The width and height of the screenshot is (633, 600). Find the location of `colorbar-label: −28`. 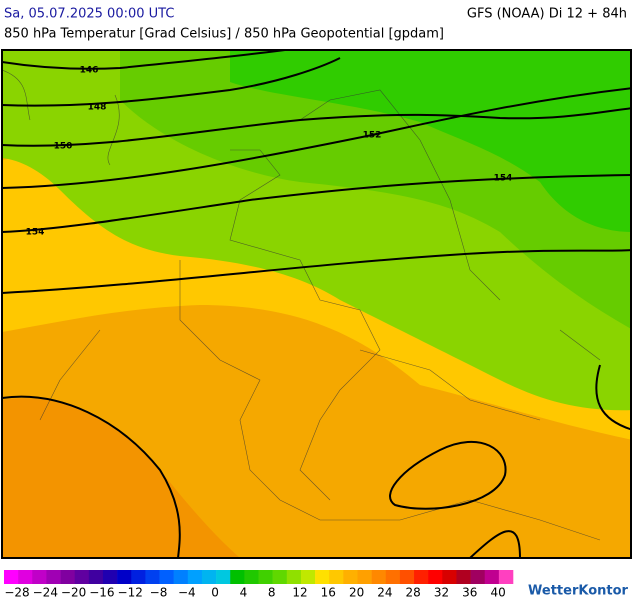

colorbar-label: −28 is located at coordinates (16, 593).